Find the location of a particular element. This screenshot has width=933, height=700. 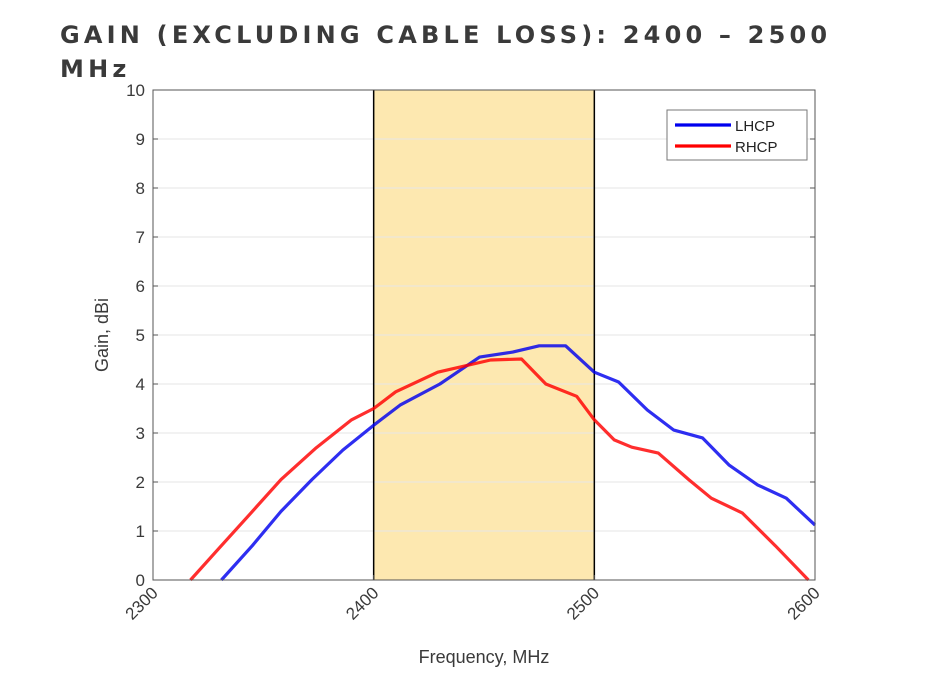

legend: LHCP RHCP is located at coordinates (737, 135).